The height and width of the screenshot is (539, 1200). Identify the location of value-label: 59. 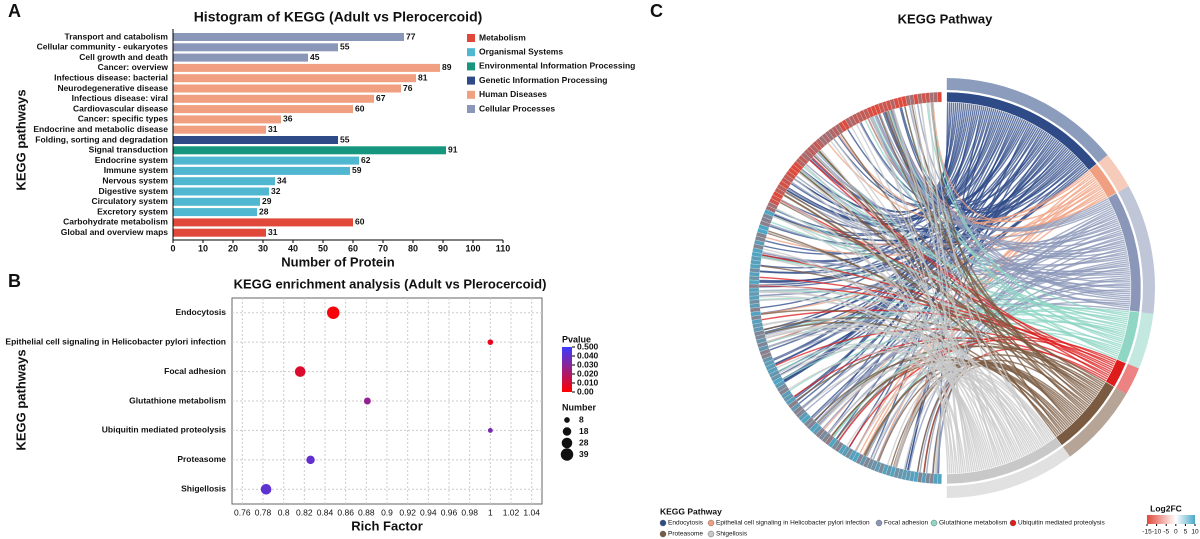
(357, 170).